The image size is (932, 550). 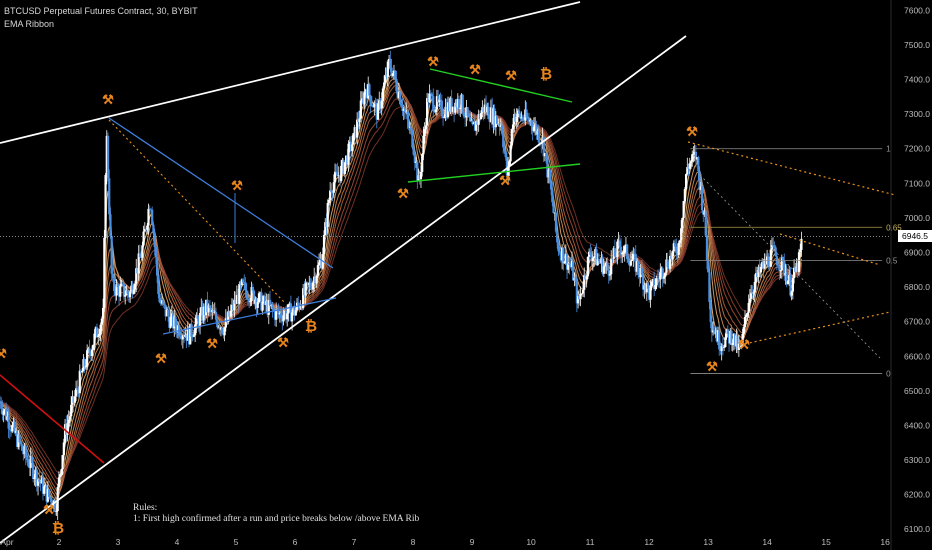 What do you see at coordinates (649, 542) in the screenshot?
I see `time-tick-label: 12` at bounding box center [649, 542].